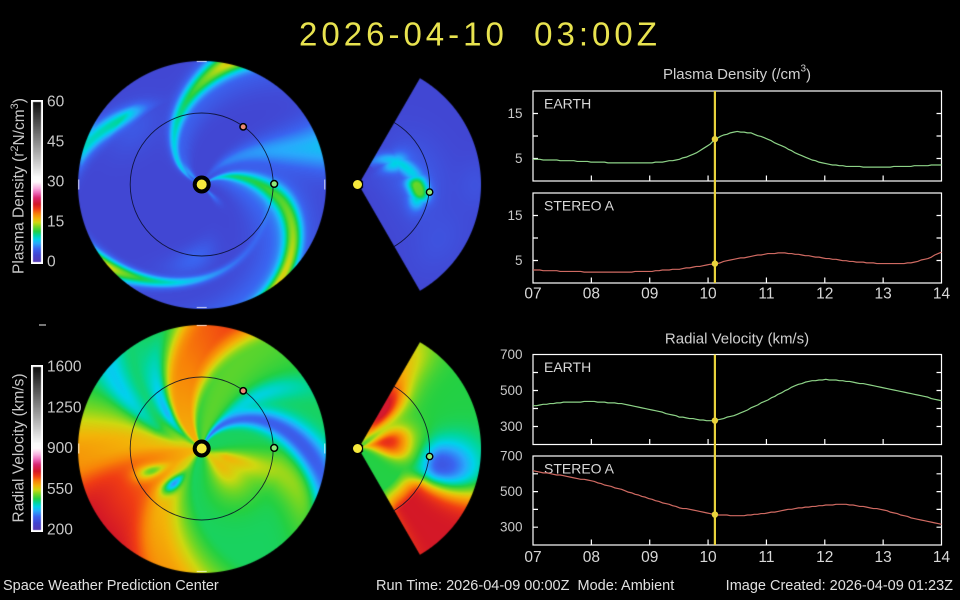 The height and width of the screenshot is (600, 960). I want to click on svg-text: 60, so click(56, 102).